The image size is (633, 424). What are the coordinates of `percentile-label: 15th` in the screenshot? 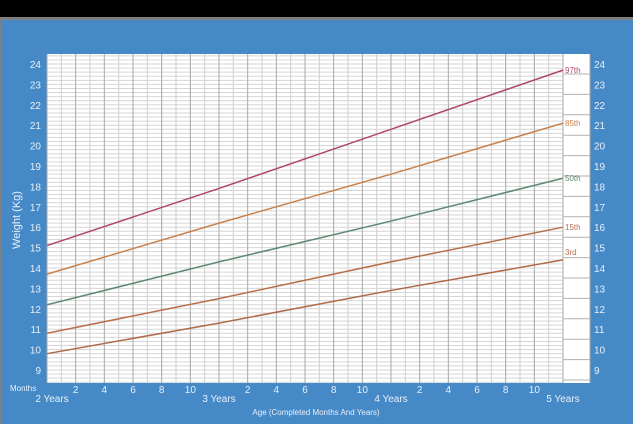 It's located at (573, 227).